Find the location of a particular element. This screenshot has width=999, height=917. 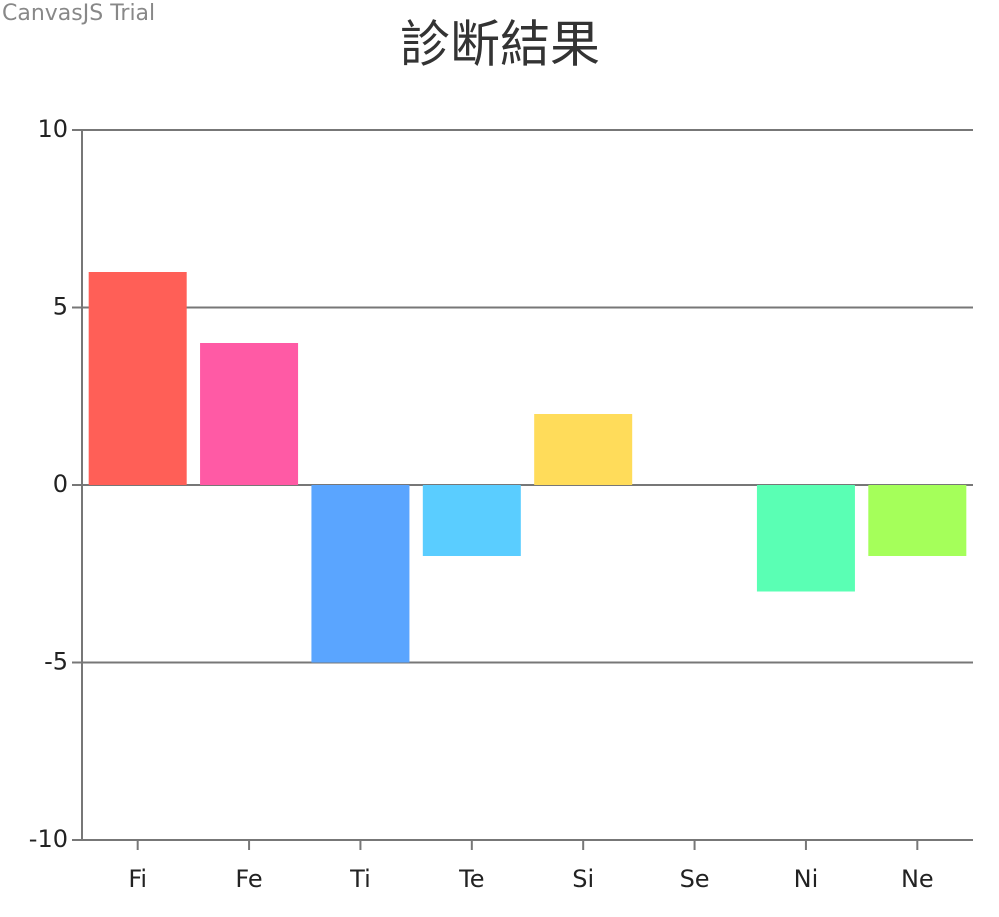

chart-title: 診断結果 is located at coordinates (500, 45).